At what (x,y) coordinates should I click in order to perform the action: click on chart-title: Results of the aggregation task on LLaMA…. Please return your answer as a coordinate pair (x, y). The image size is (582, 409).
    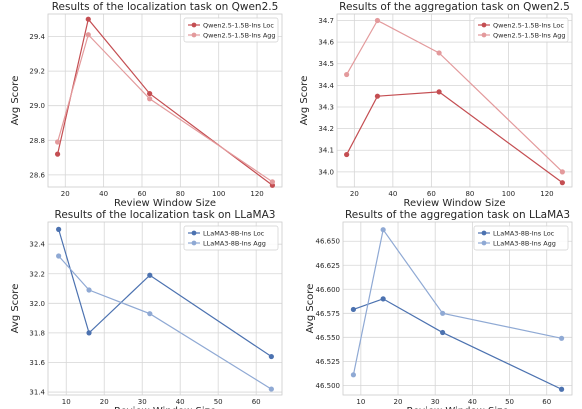
    Looking at the image, I should click on (457, 215).